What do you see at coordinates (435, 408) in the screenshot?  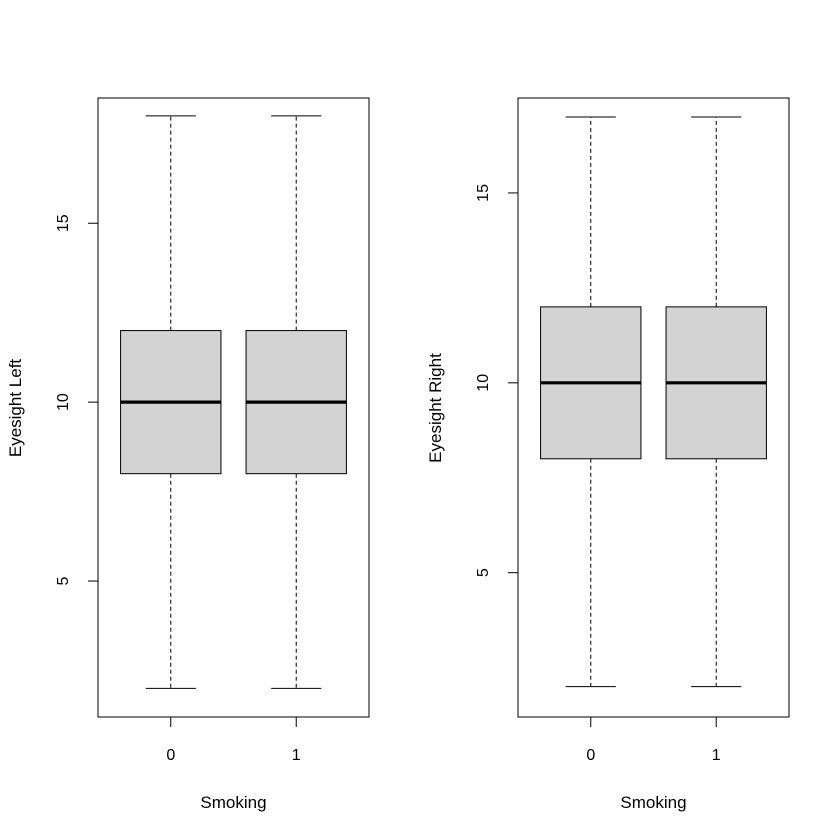 I see `y-axis-title: Eyesight Right` at bounding box center [435, 408].